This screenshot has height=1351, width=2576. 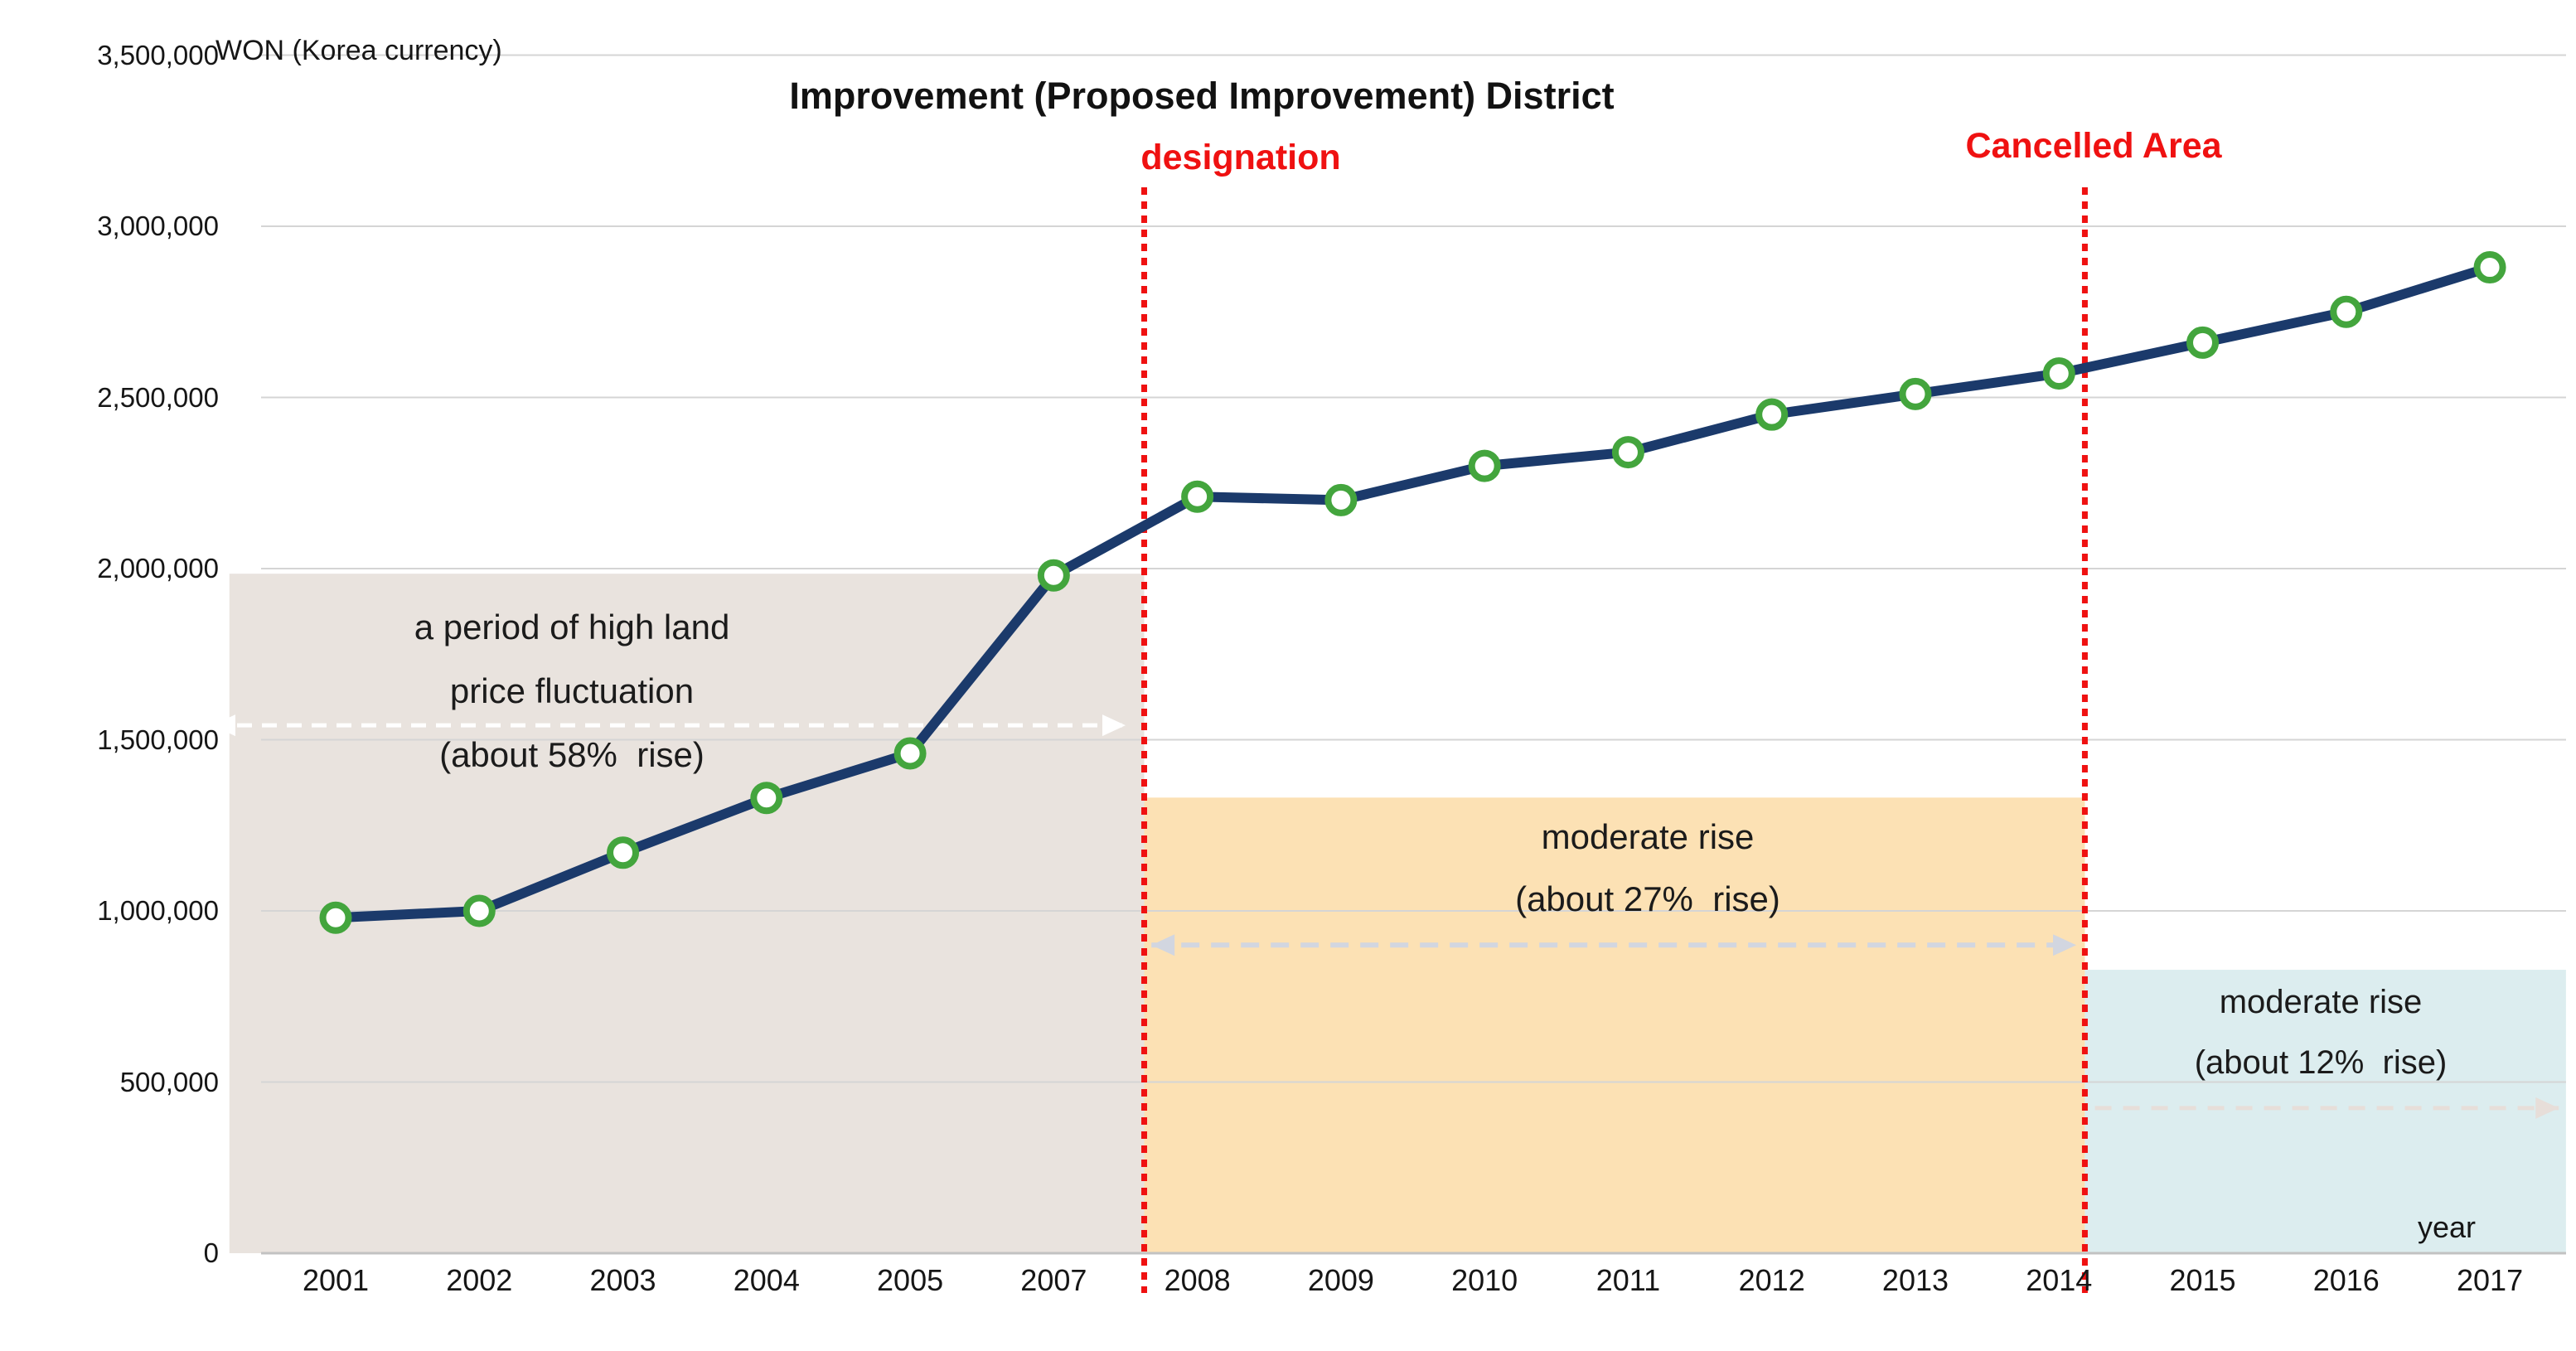 What do you see at coordinates (2346, 1280) in the screenshot?
I see `x-tick-label: 2016` at bounding box center [2346, 1280].